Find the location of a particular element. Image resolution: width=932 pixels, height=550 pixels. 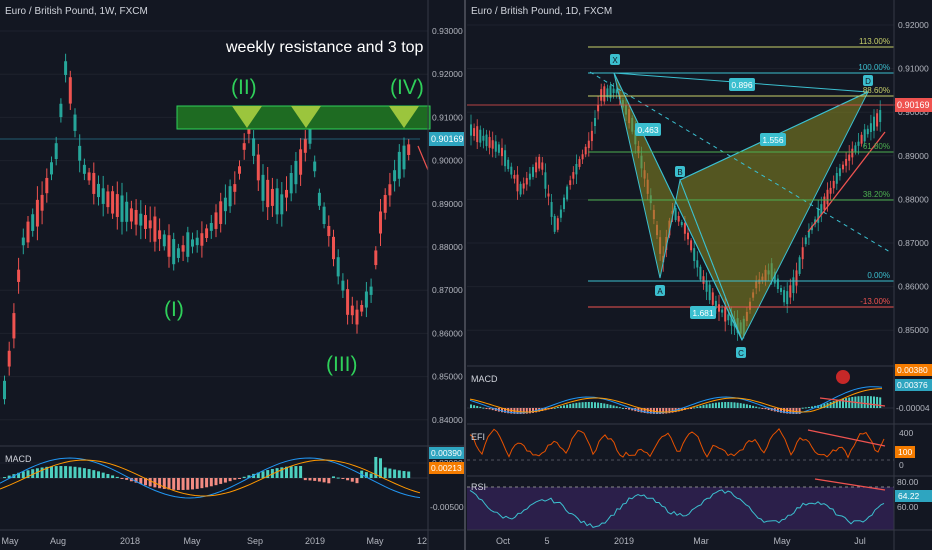

left-price-label: 0.92000 is located at coordinates (447, 74).